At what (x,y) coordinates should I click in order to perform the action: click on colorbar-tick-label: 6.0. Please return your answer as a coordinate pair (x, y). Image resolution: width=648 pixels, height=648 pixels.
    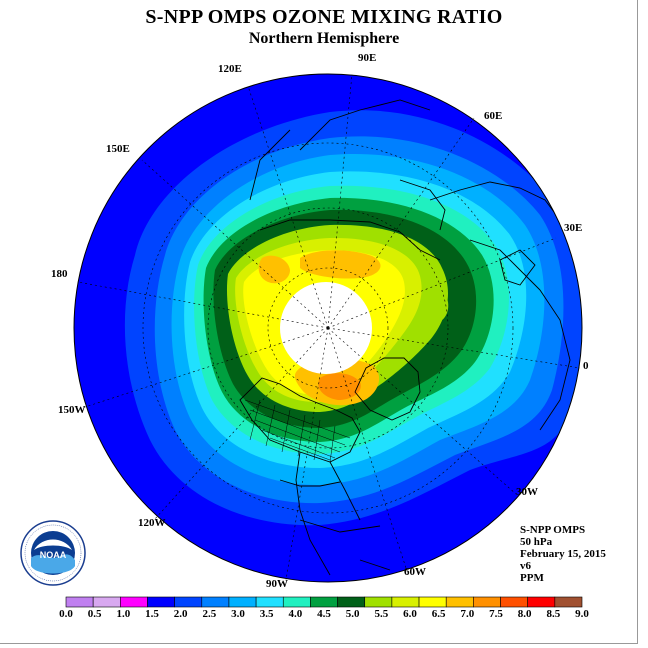
    Looking at the image, I should click on (410, 614).